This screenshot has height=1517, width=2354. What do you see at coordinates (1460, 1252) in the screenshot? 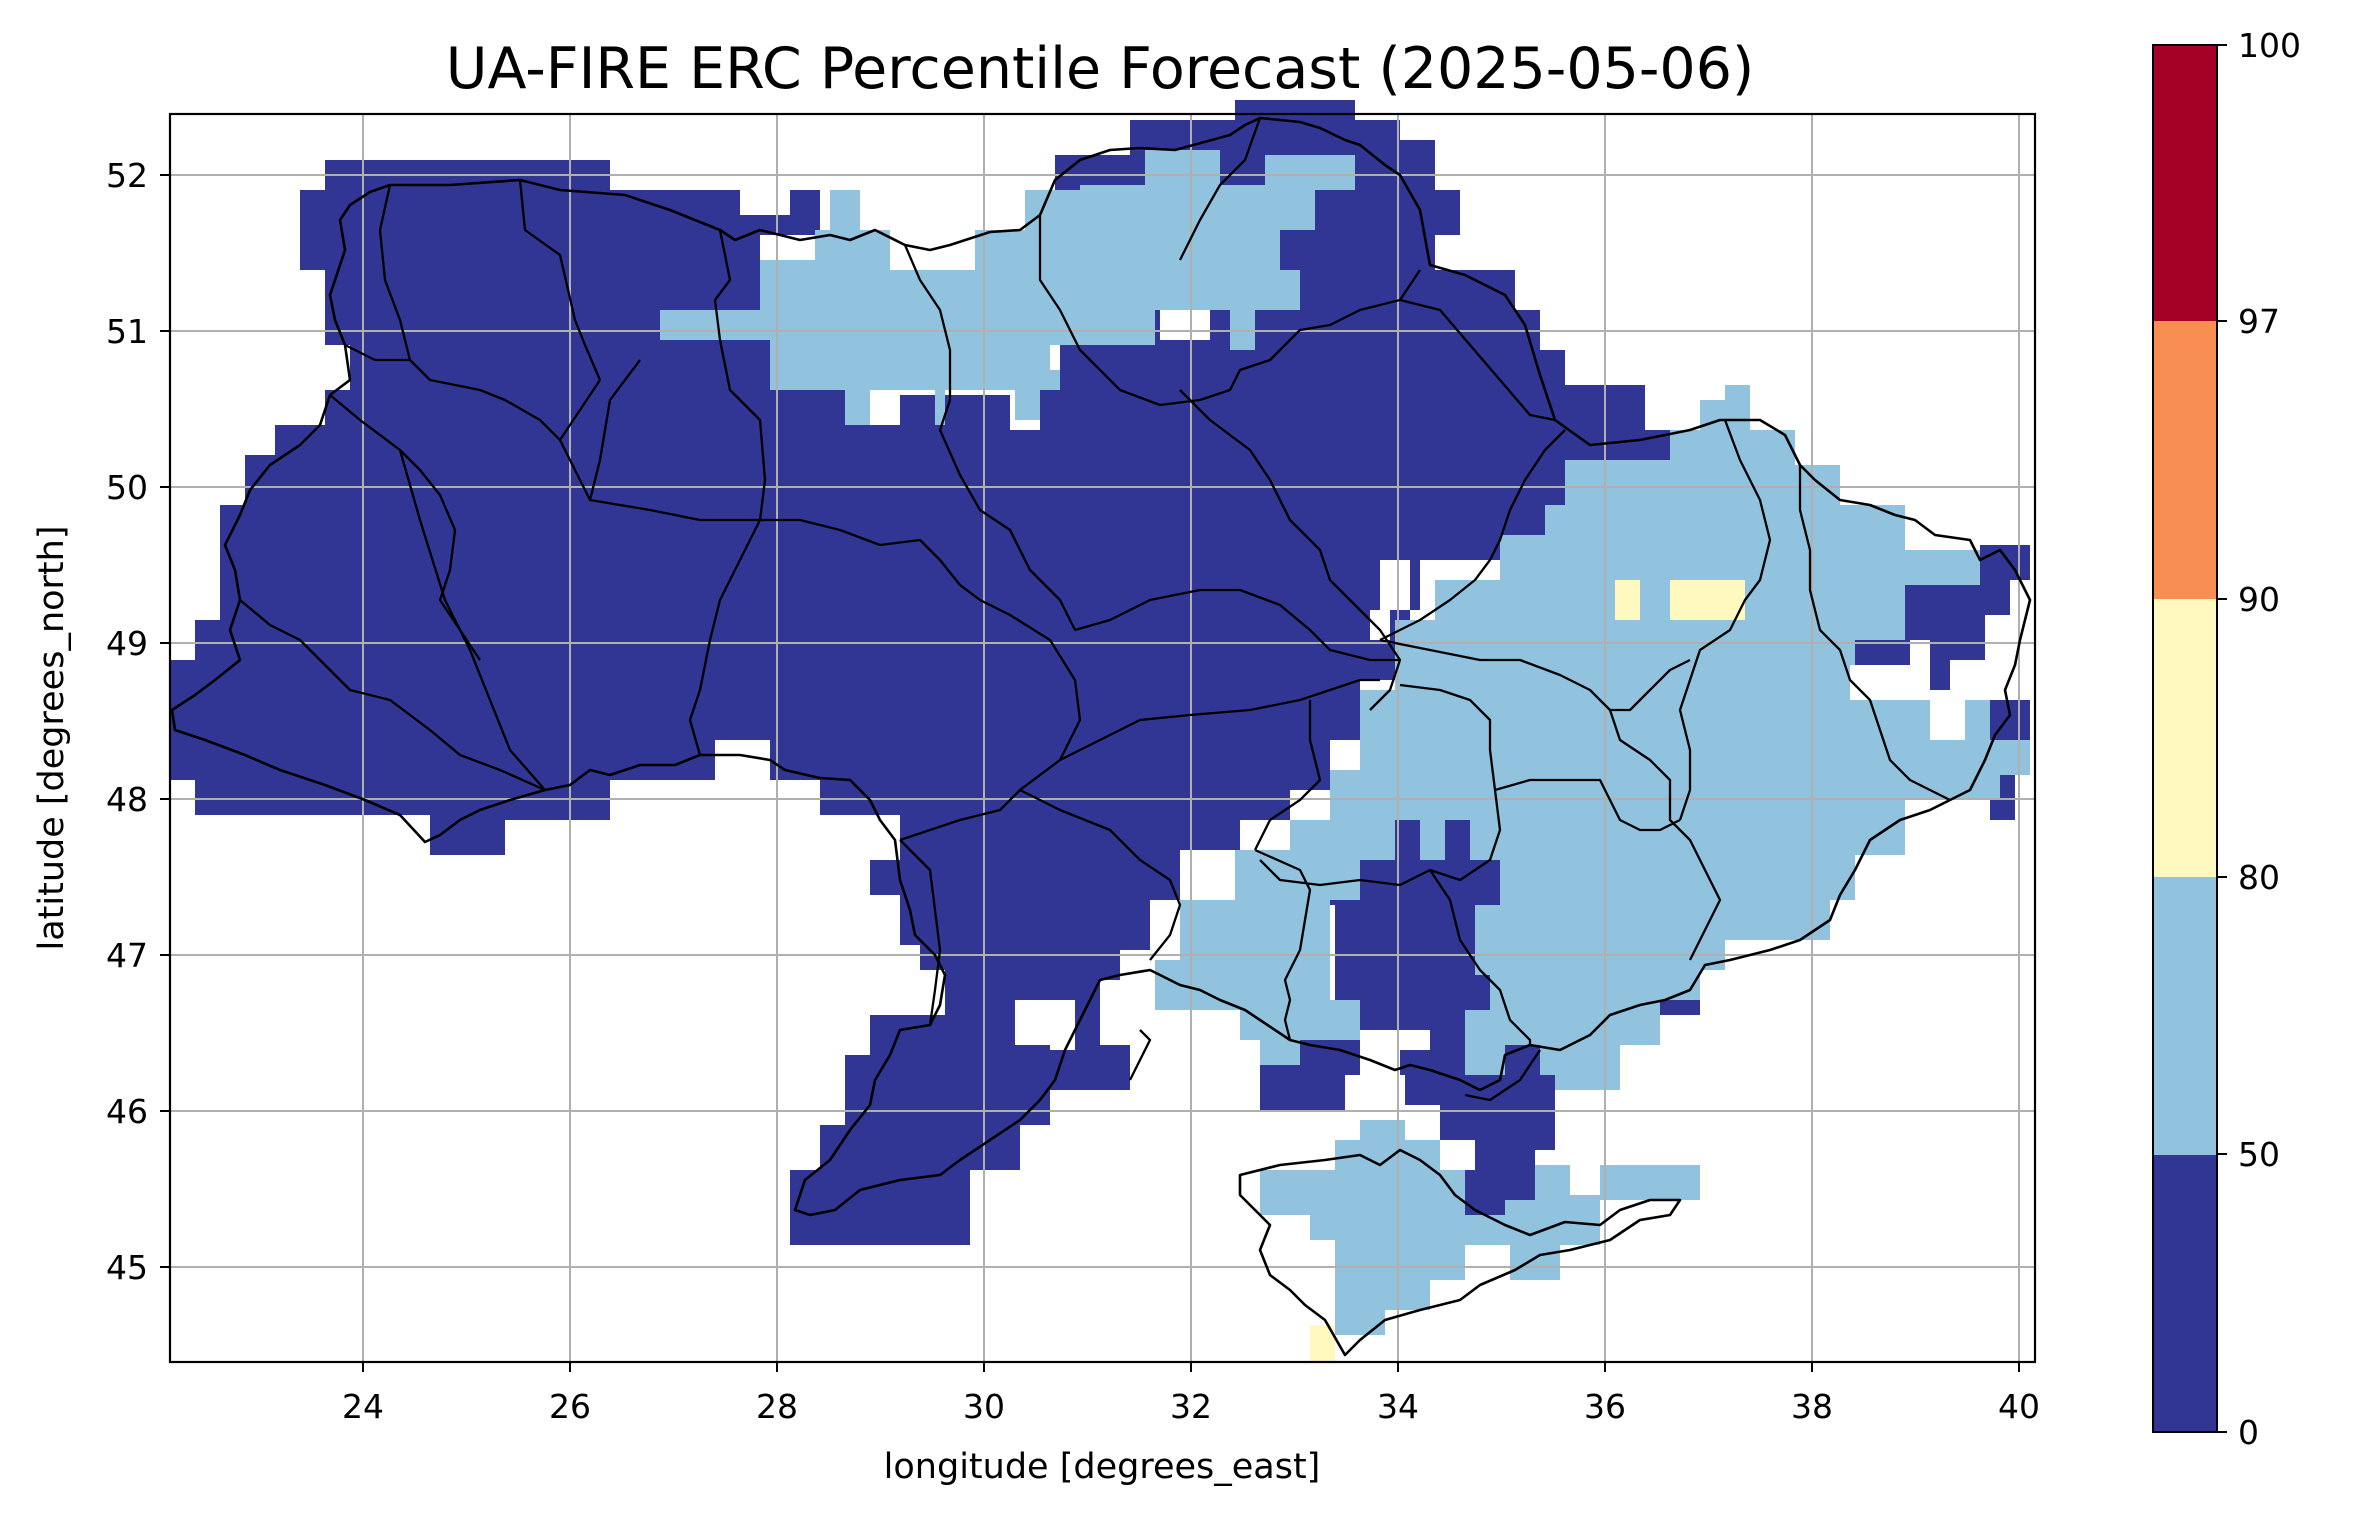
I see `crimea-border` at bounding box center [1460, 1252].